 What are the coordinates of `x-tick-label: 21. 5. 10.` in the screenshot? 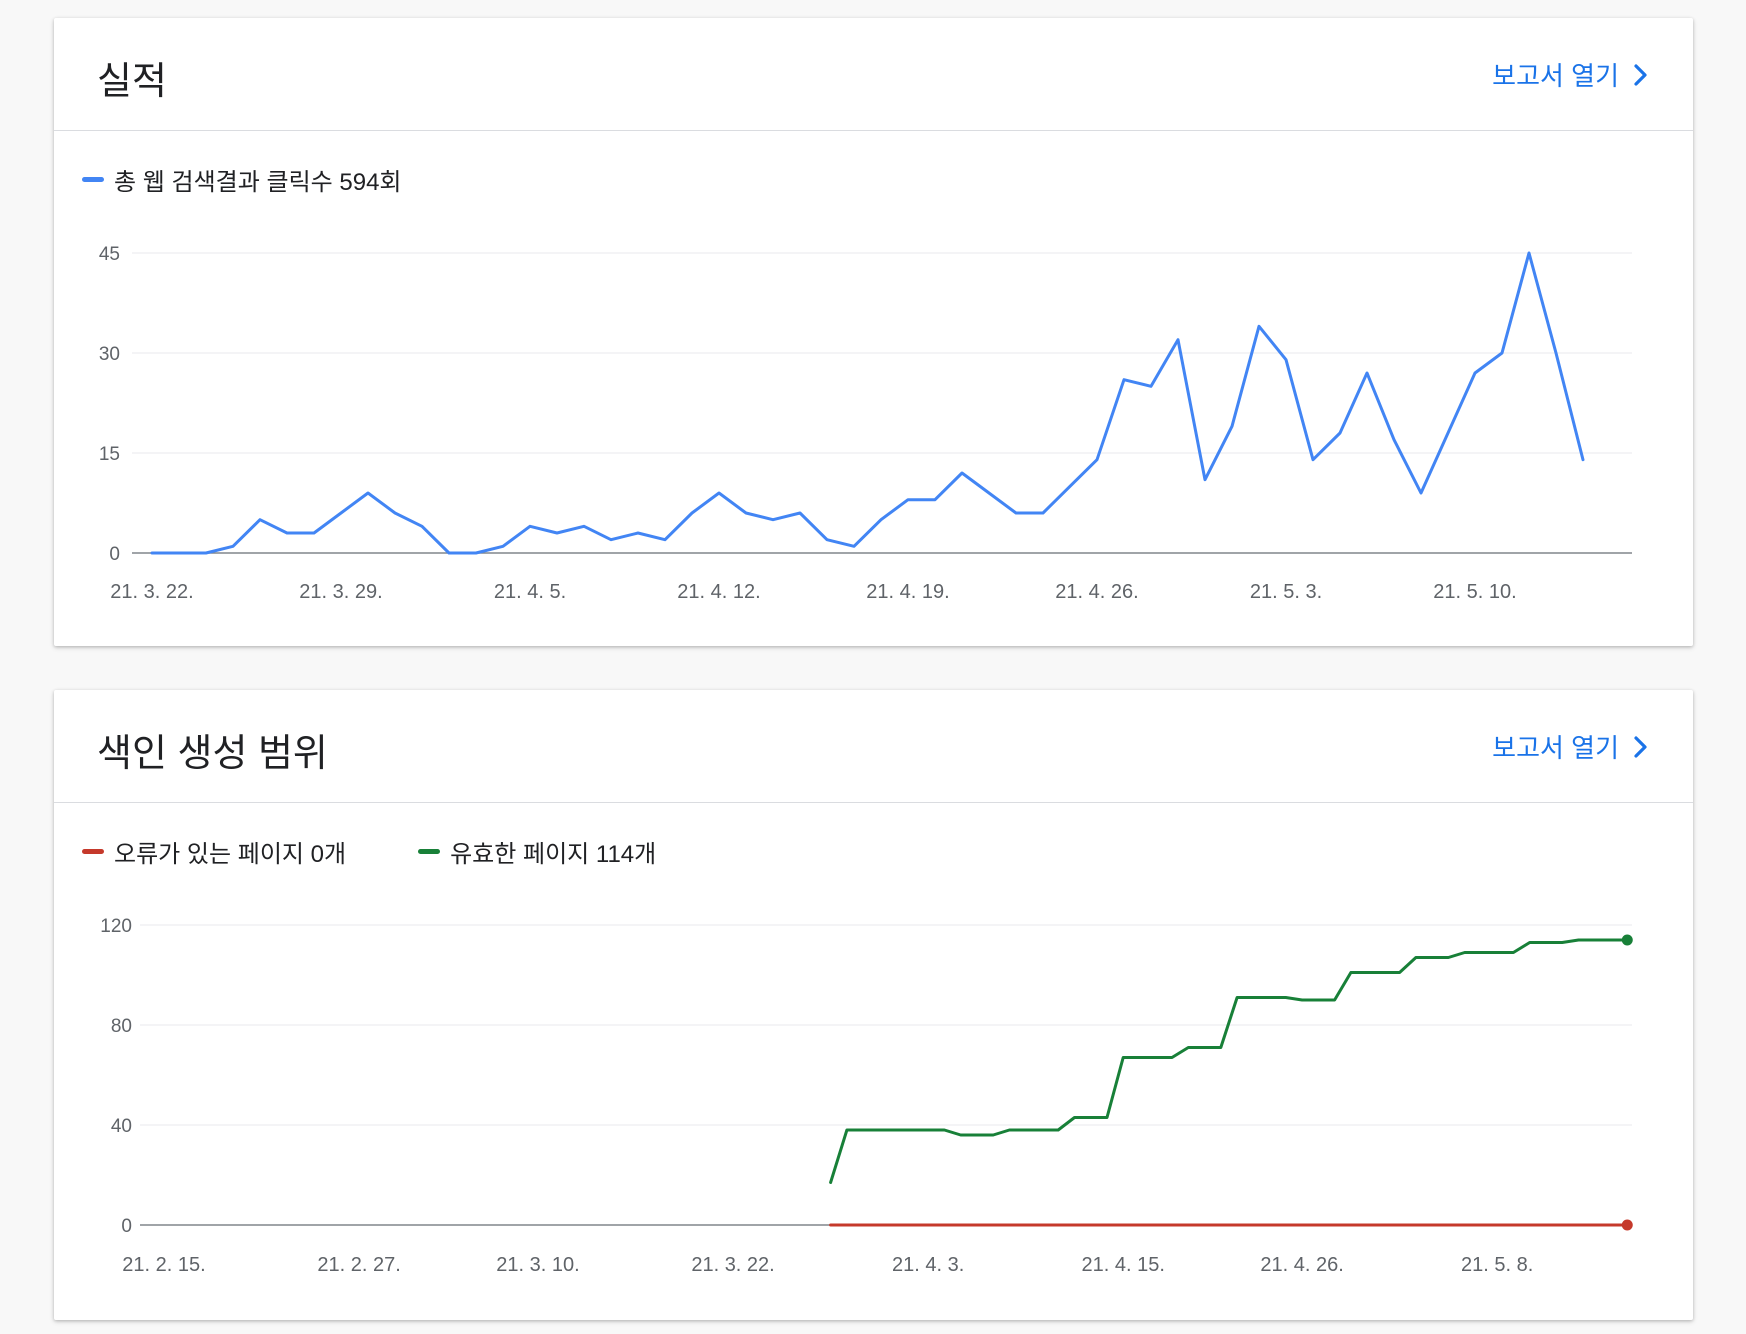 It's located at (1474, 592).